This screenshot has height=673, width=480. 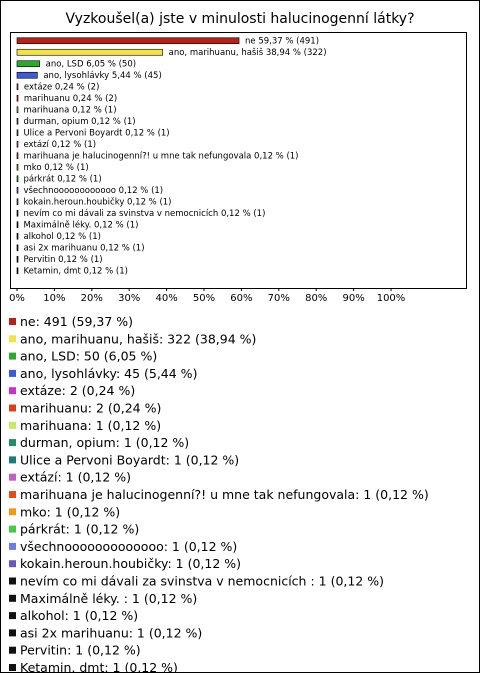 I want to click on bar-label: alkohol 0,12 % (1), so click(x=62, y=237).